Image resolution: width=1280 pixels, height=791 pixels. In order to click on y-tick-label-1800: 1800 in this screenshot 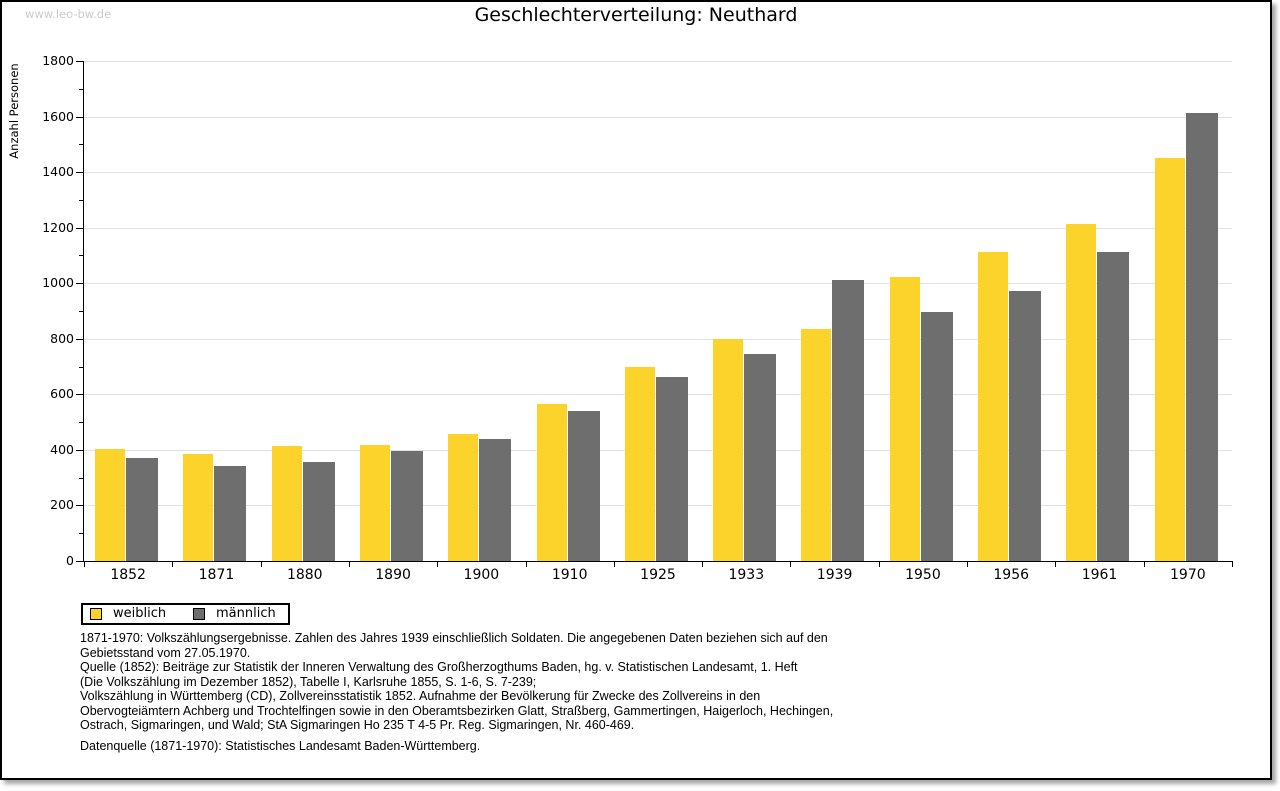, I will do `click(58, 60)`.